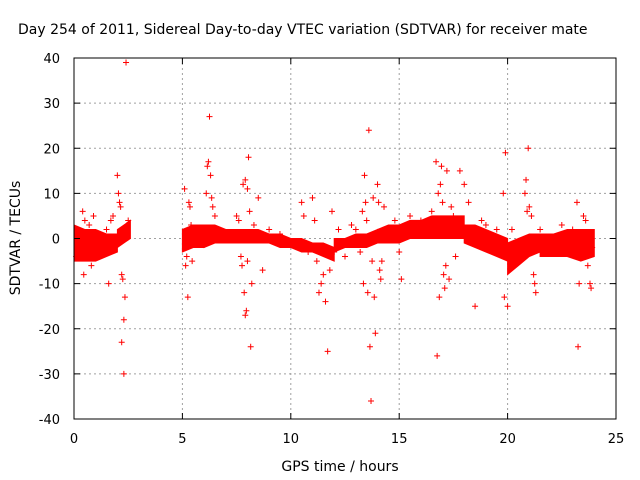  Describe the element at coordinates (49, 375) in the screenshot. I see `y-tick-label: -30` at that location.